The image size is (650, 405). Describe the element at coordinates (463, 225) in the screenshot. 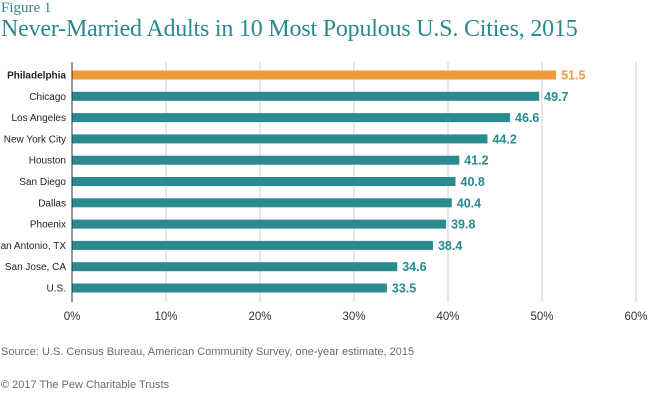

I see `value-label-7: 39.8` at that location.